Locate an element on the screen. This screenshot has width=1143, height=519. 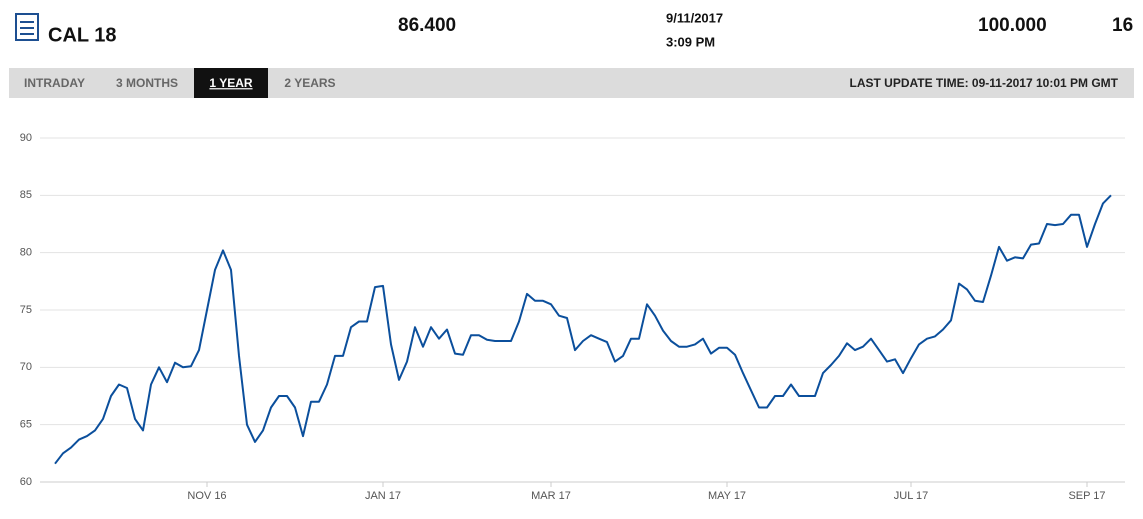
tab: INTRADAY is located at coordinates (54, 83).